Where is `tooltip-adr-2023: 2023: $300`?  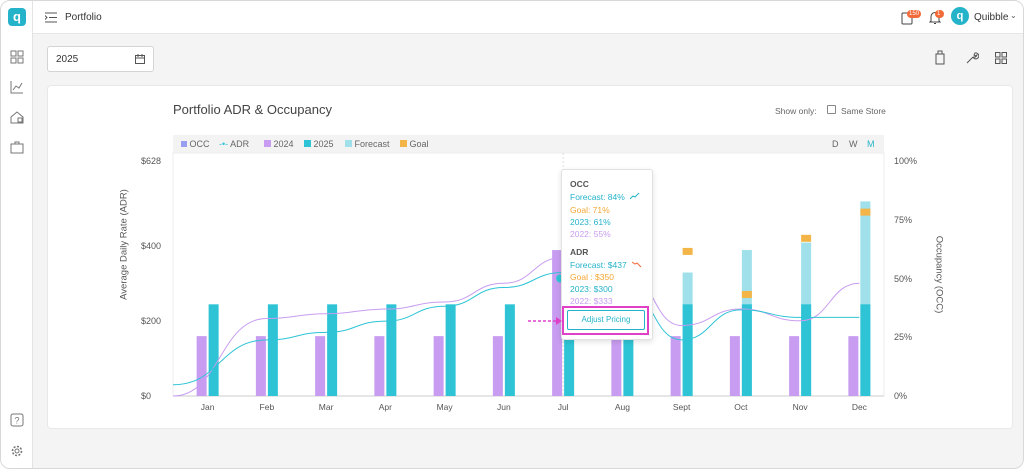
tooltip-adr-2023: 2023: $300 is located at coordinates (591, 289).